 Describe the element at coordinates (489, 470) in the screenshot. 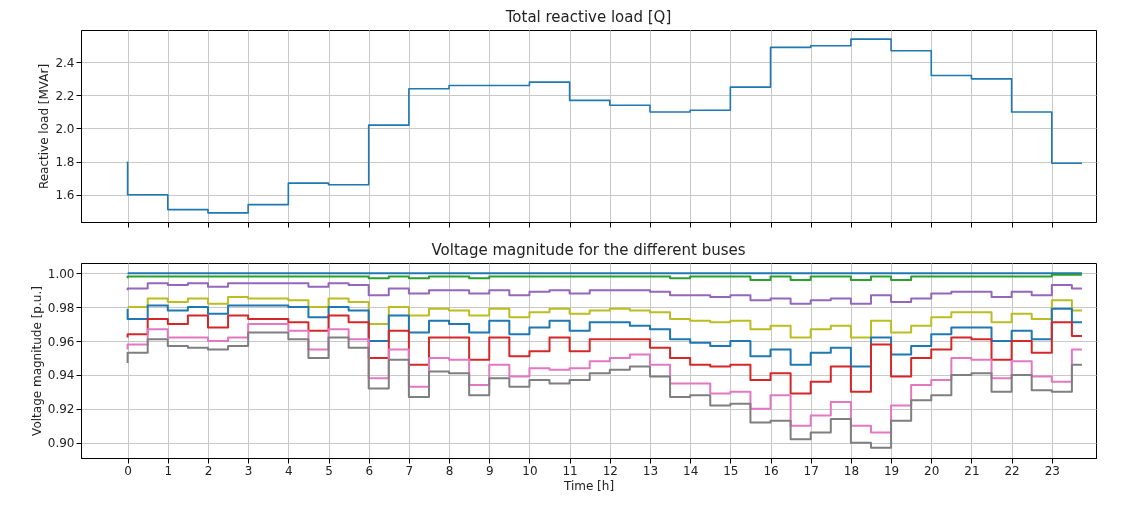

I see `x-tick-label: 9` at that location.